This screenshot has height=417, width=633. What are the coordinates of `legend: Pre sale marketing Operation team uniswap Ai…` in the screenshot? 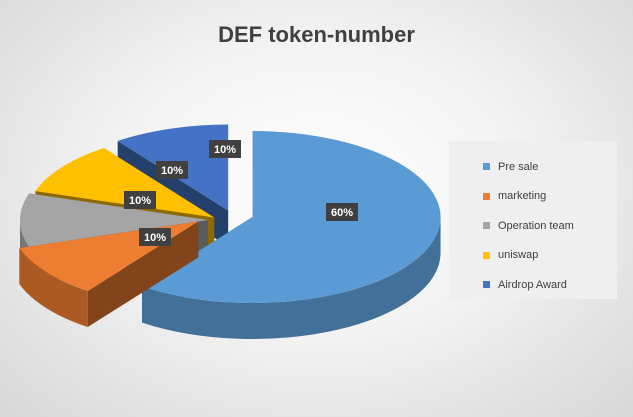 It's located at (533, 220).